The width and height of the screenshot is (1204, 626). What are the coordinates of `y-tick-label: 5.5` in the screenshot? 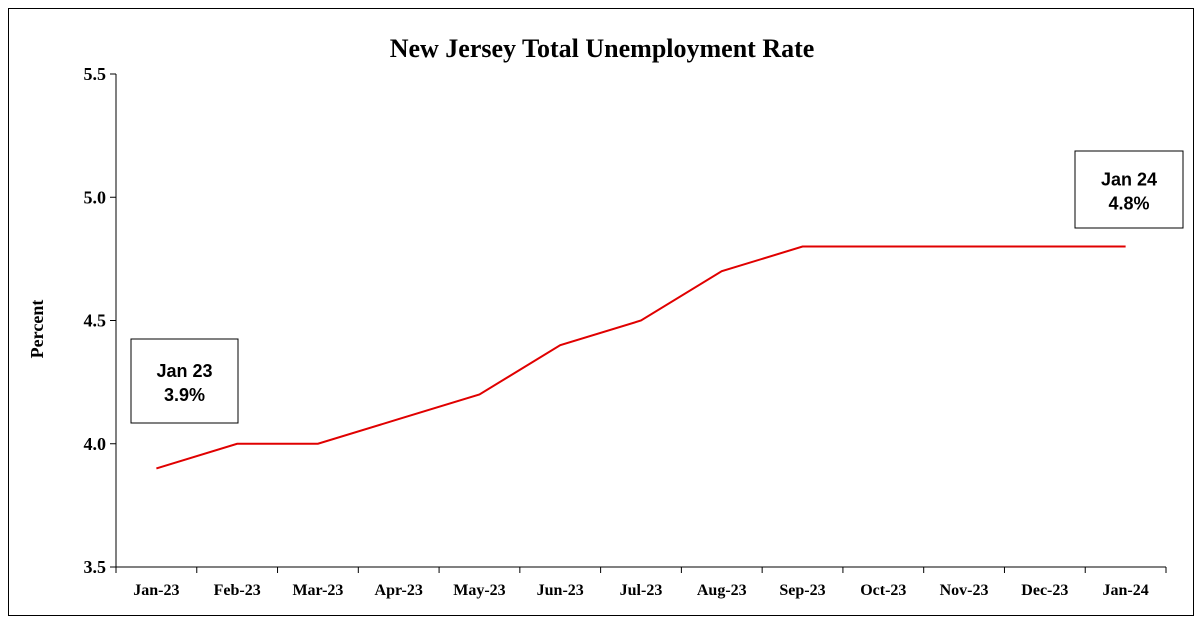 It's located at (95, 74).